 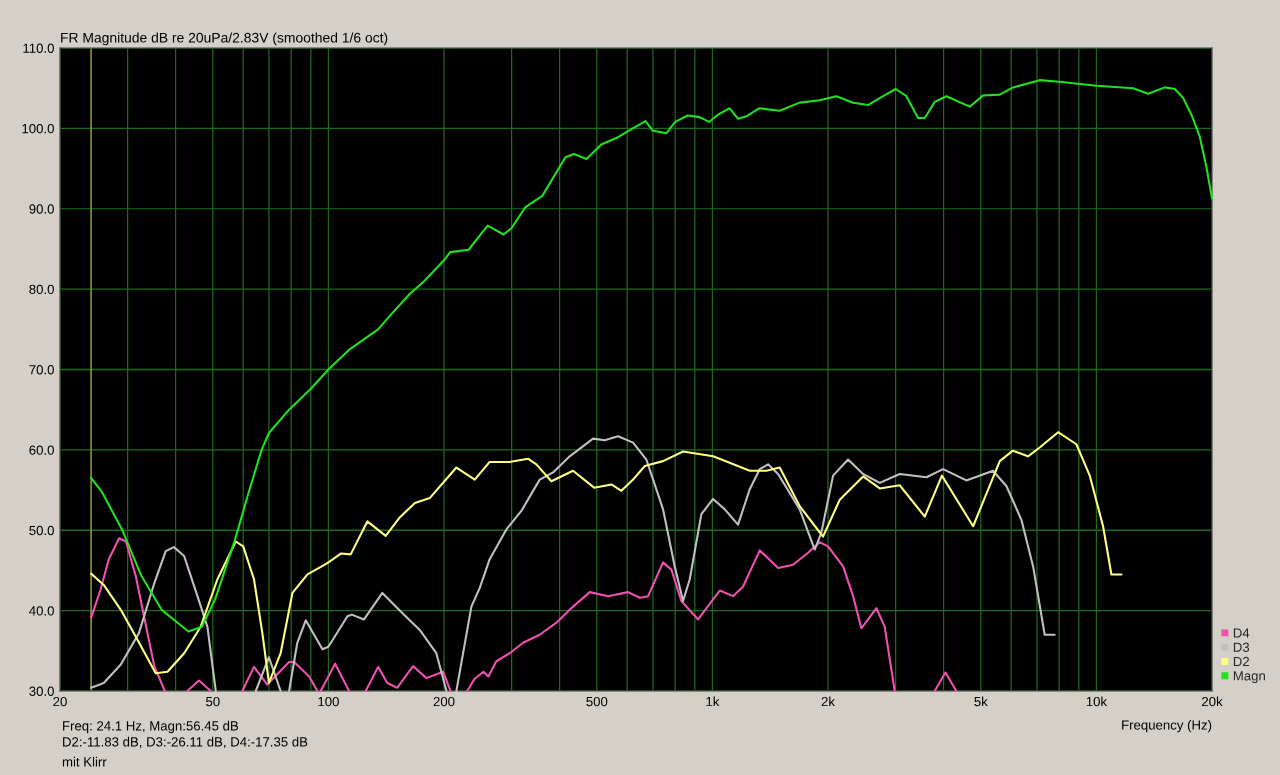 I want to click on text: D2:-11.83 dB, D3:-26.11 dB, D4:-17.35 dB, so click(x=185, y=742).